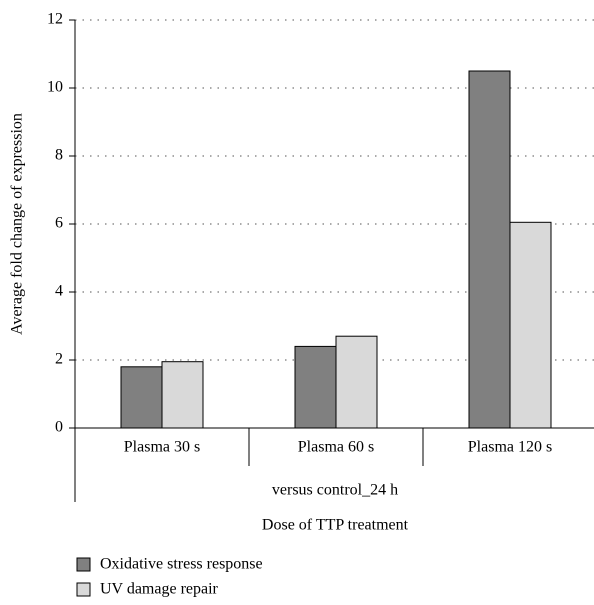  Describe the element at coordinates (59, 223) in the screenshot. I see `y-tick-label: 6` at that location.